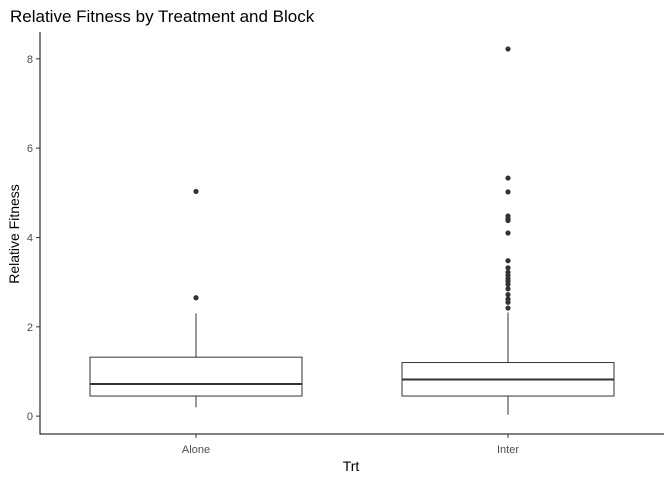 The width and height of the screenshot is (672, 480). What do you see at coordinates (30, 60) in the screenshot?
I see `y-tick-label: 8` at bounding box center [30, 60].